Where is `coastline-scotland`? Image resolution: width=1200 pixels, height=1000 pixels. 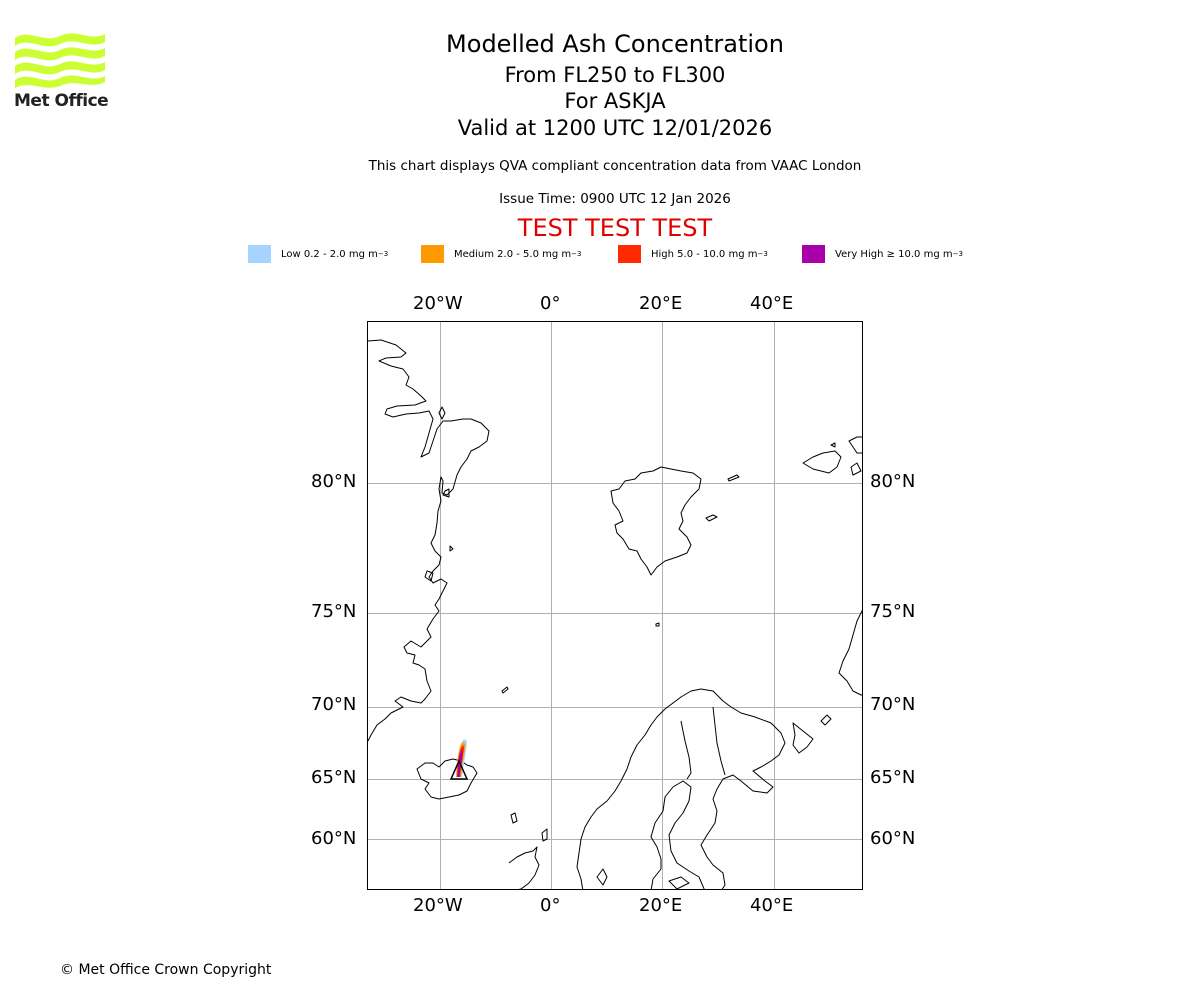
coastline-scotland is located at coordinates (524, 867).